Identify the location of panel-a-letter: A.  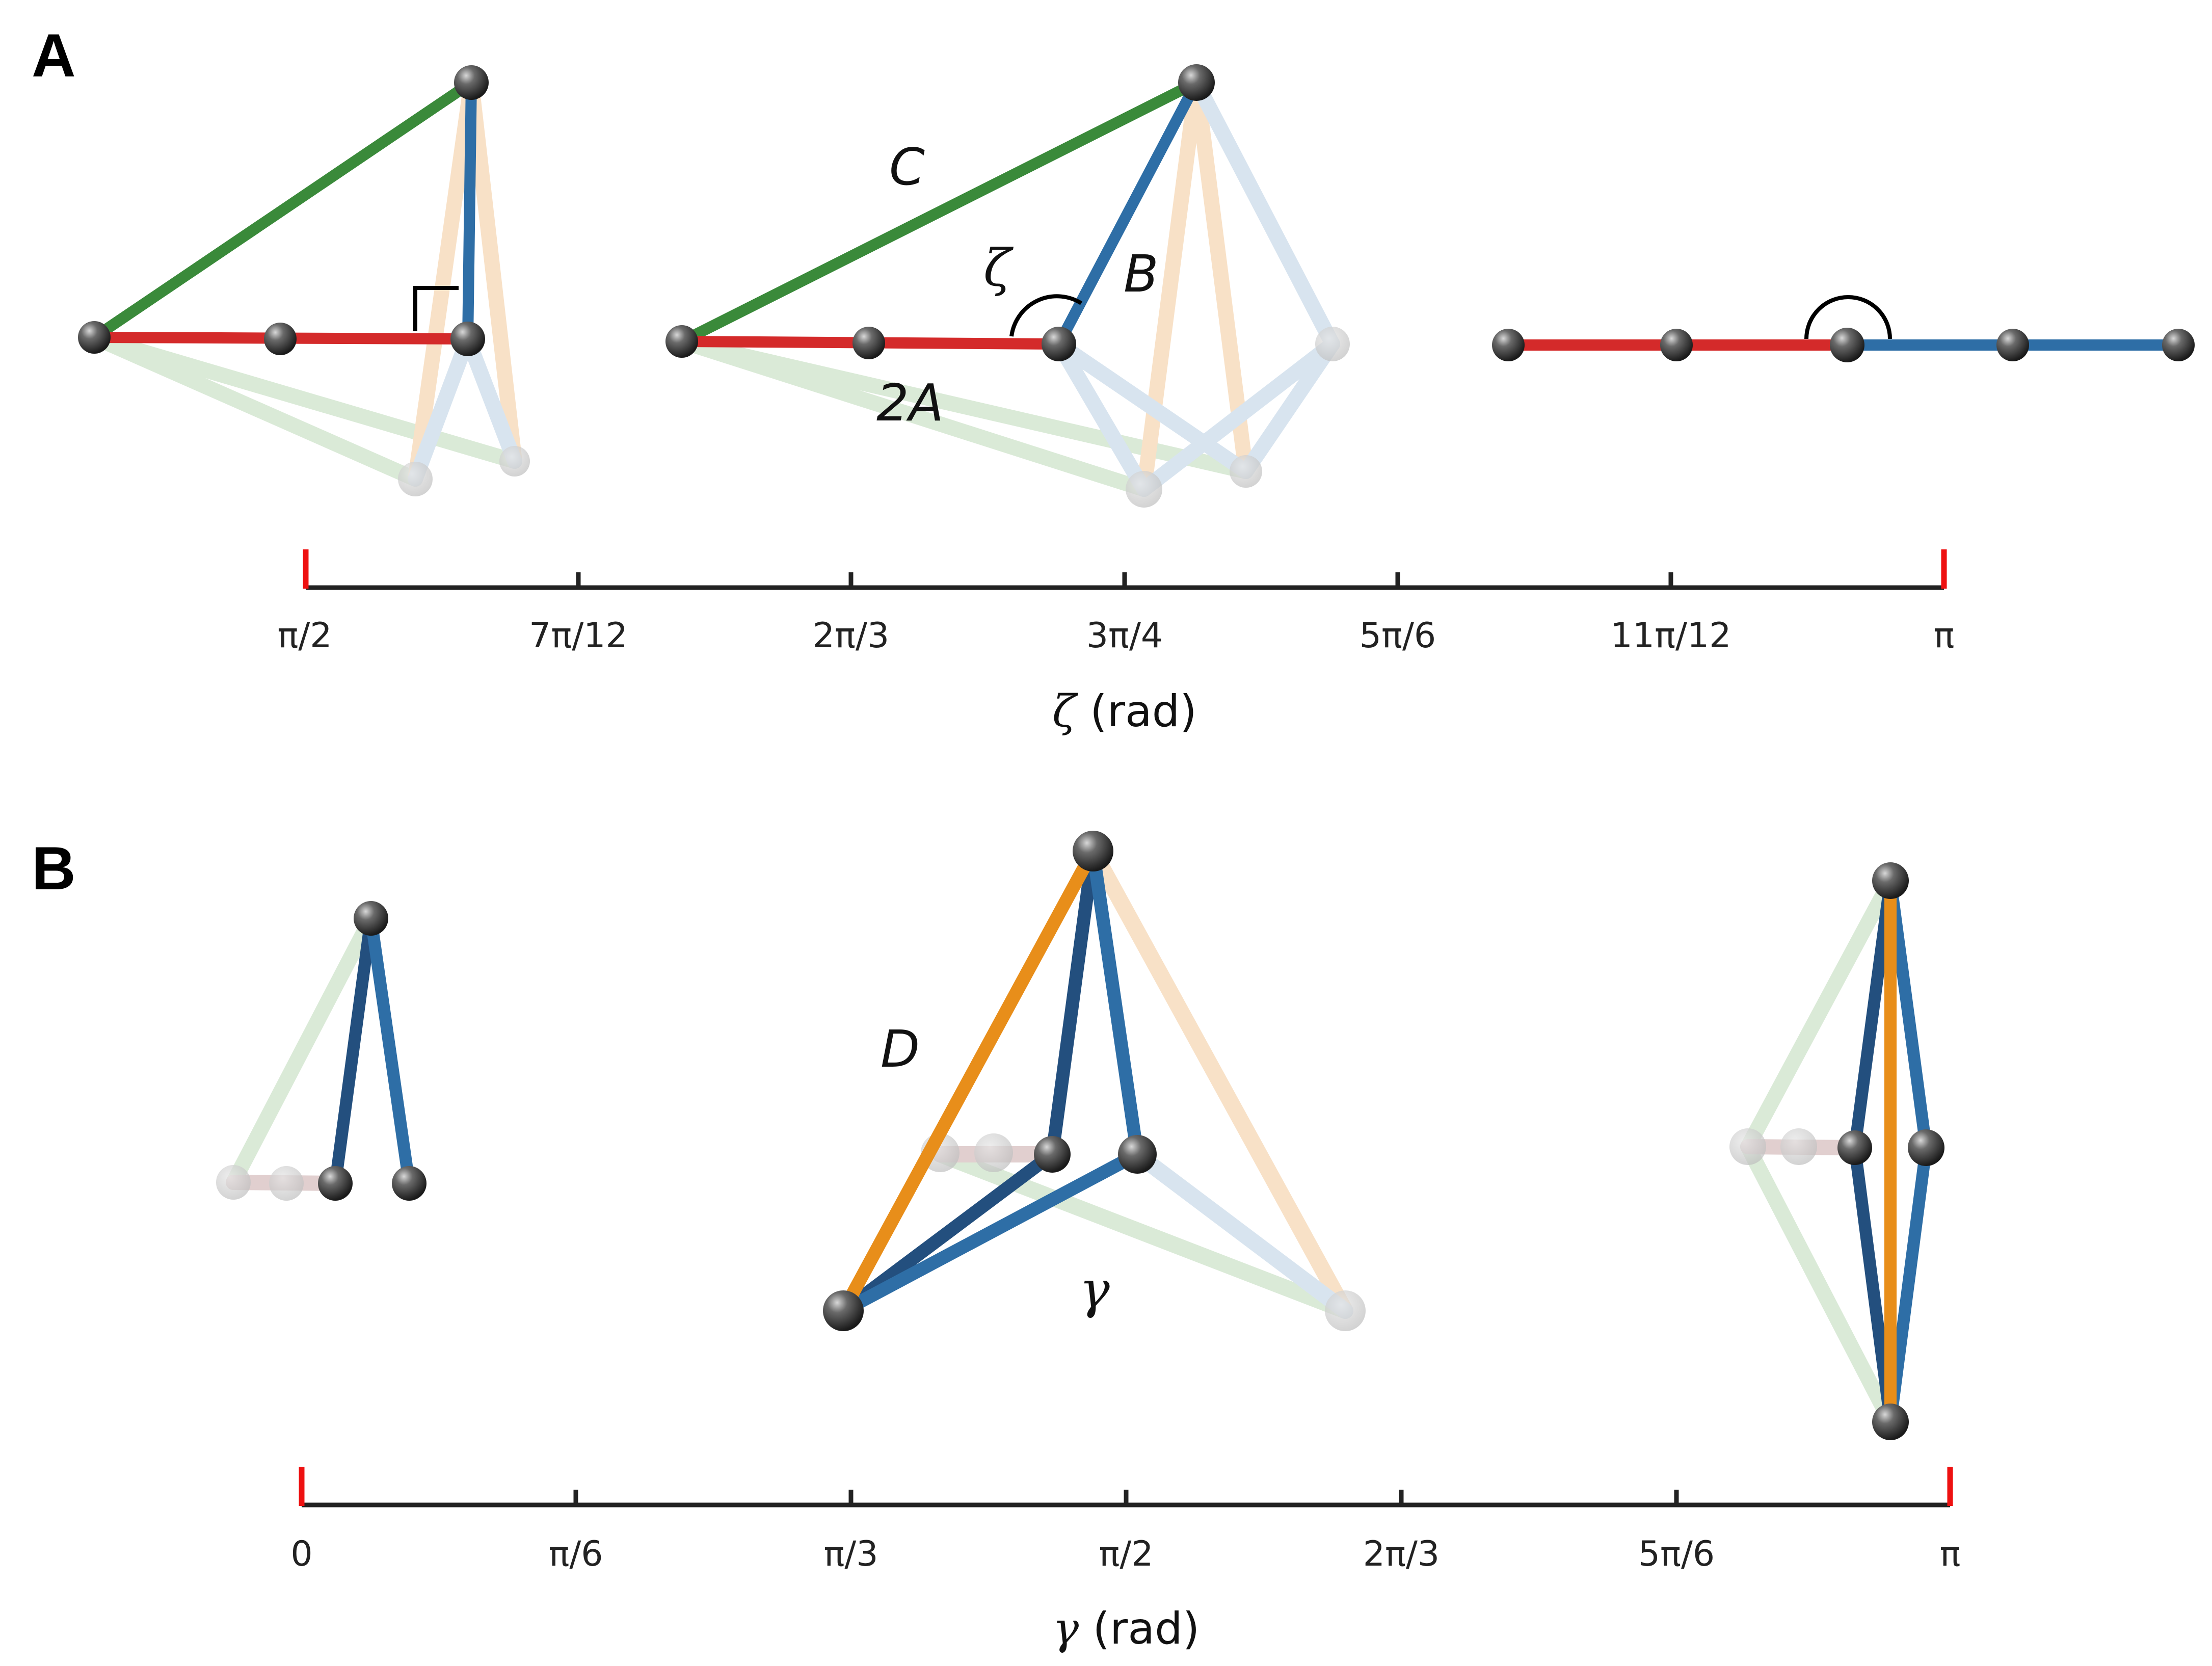
(54, 55).